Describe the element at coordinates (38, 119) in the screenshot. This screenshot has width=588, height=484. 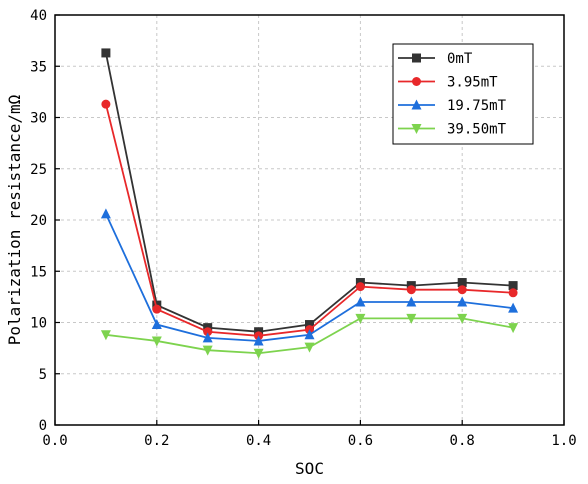
I see `y-tick-label: 30` at that location.